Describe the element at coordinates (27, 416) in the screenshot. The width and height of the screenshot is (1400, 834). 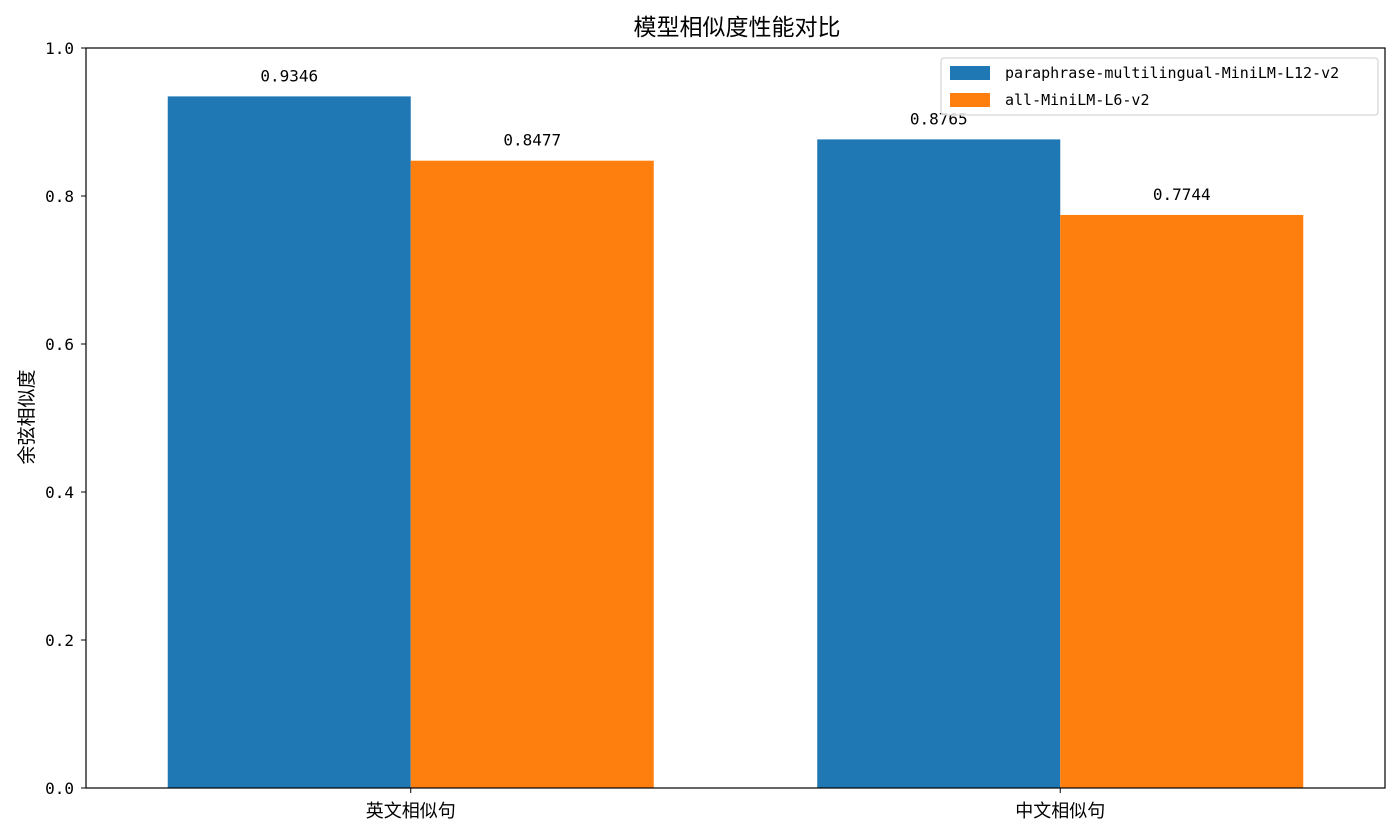
I see `y-axis-label: 余弦相似度` at that location.